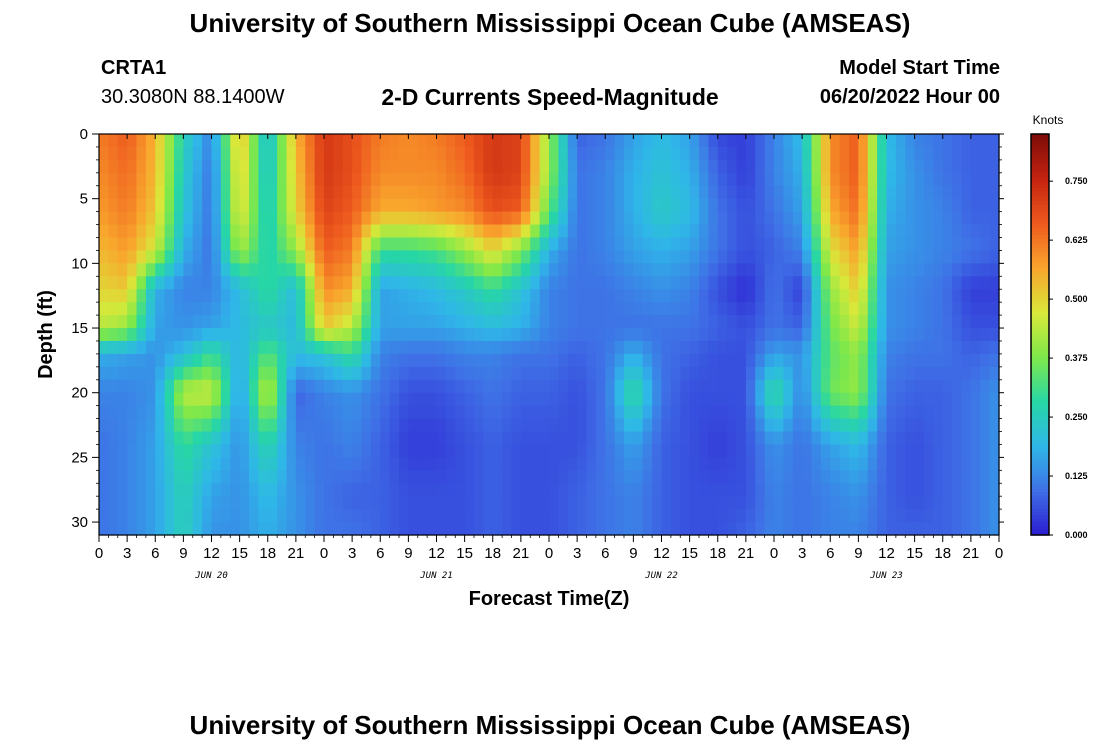  What do you see at coordinates (549, 553) in the screenshot?
I see `x-tick-label: 0` at bounding box center [549, 553].